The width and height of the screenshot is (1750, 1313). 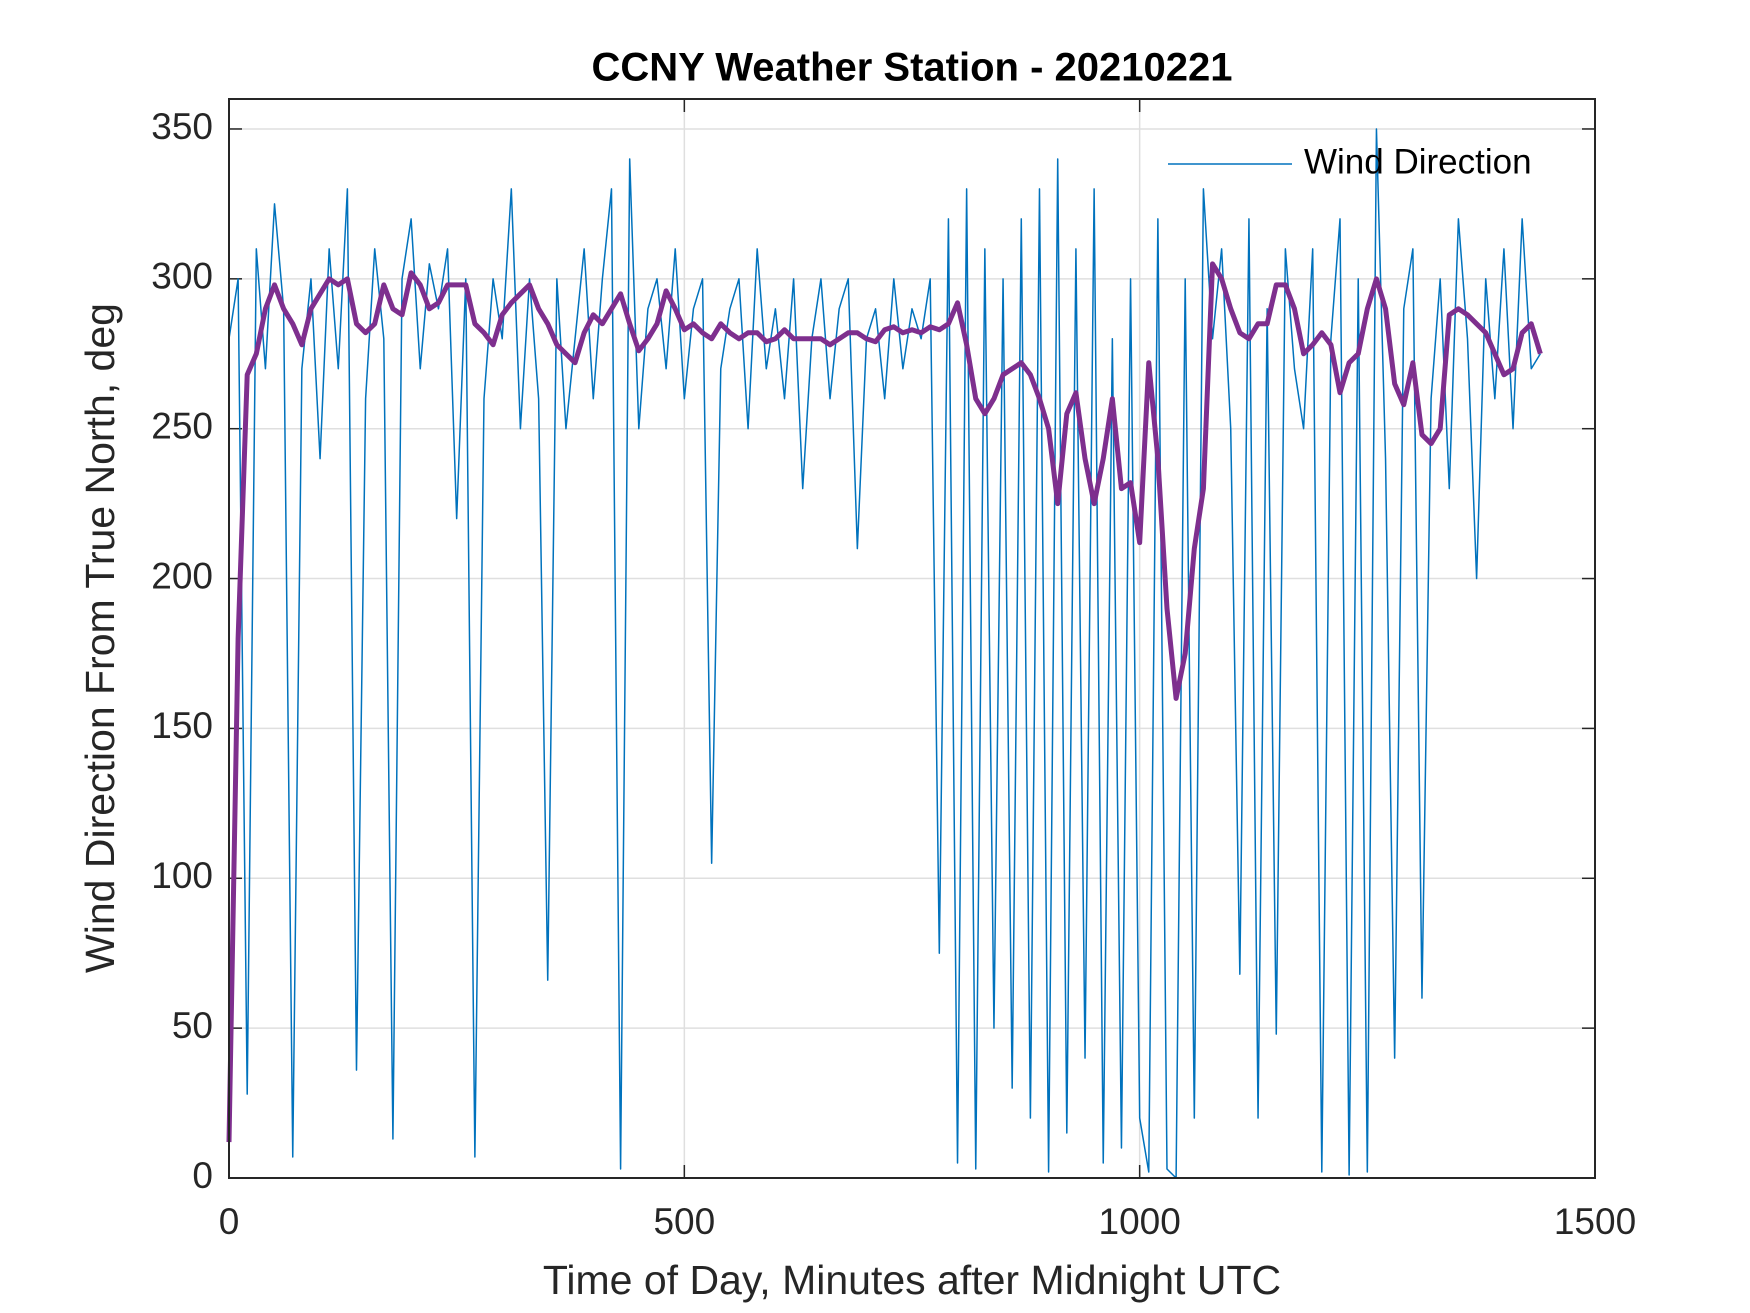 I want to click on y-tick-label: 0, so click(x=202, y=1175).